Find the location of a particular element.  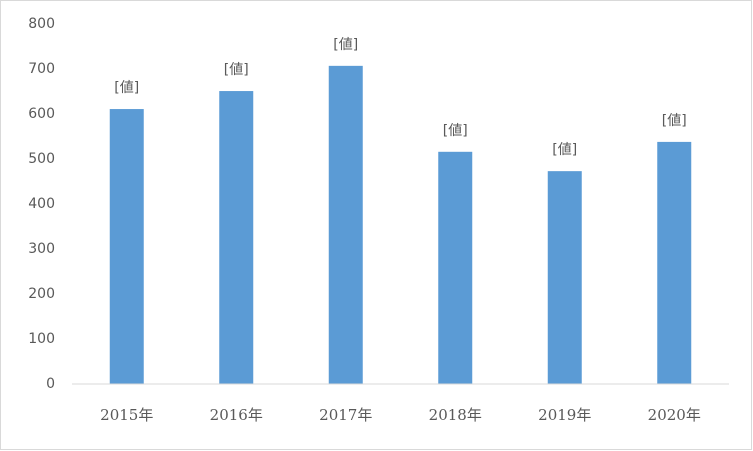

x-tick-label: 2018年 is located at coordinates (455, 415).